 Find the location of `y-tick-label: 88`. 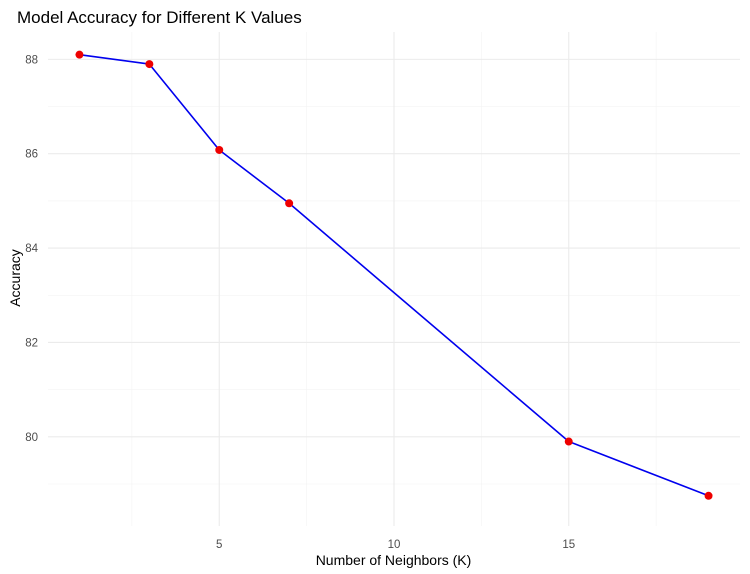

y-tick-label: 88 is located at coordinates (31, 60).